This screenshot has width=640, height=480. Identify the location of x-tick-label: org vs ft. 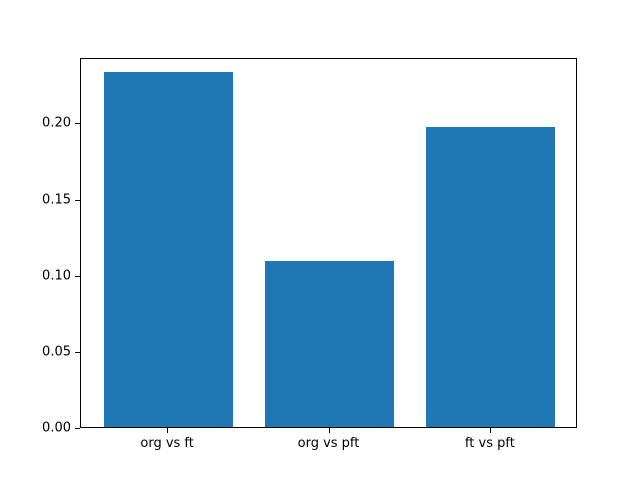
(167, 443).